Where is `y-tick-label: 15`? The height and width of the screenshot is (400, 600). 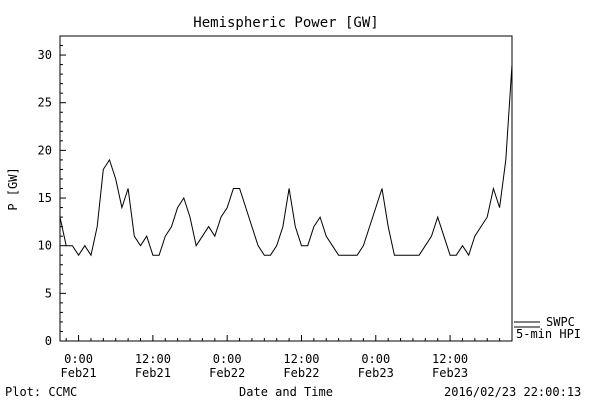
y-tick-label: 15 is located at coordinates (45, 198).